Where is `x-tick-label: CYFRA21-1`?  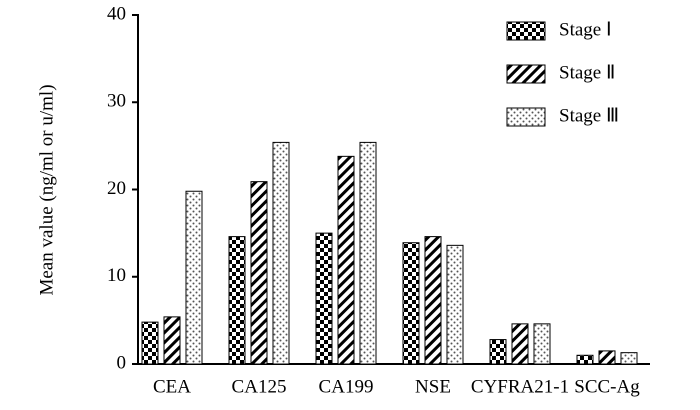 x-tick-label: CYFRA21-1 is located at coordinates (520, 386).